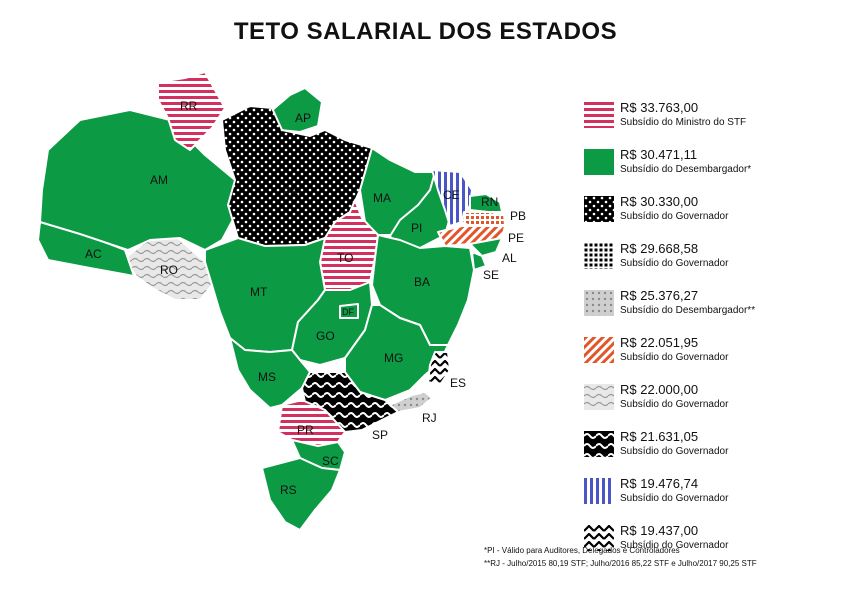 This screenshot has width=851, height=602. I want to click on state-label-rr: RR, so click(189, 106).